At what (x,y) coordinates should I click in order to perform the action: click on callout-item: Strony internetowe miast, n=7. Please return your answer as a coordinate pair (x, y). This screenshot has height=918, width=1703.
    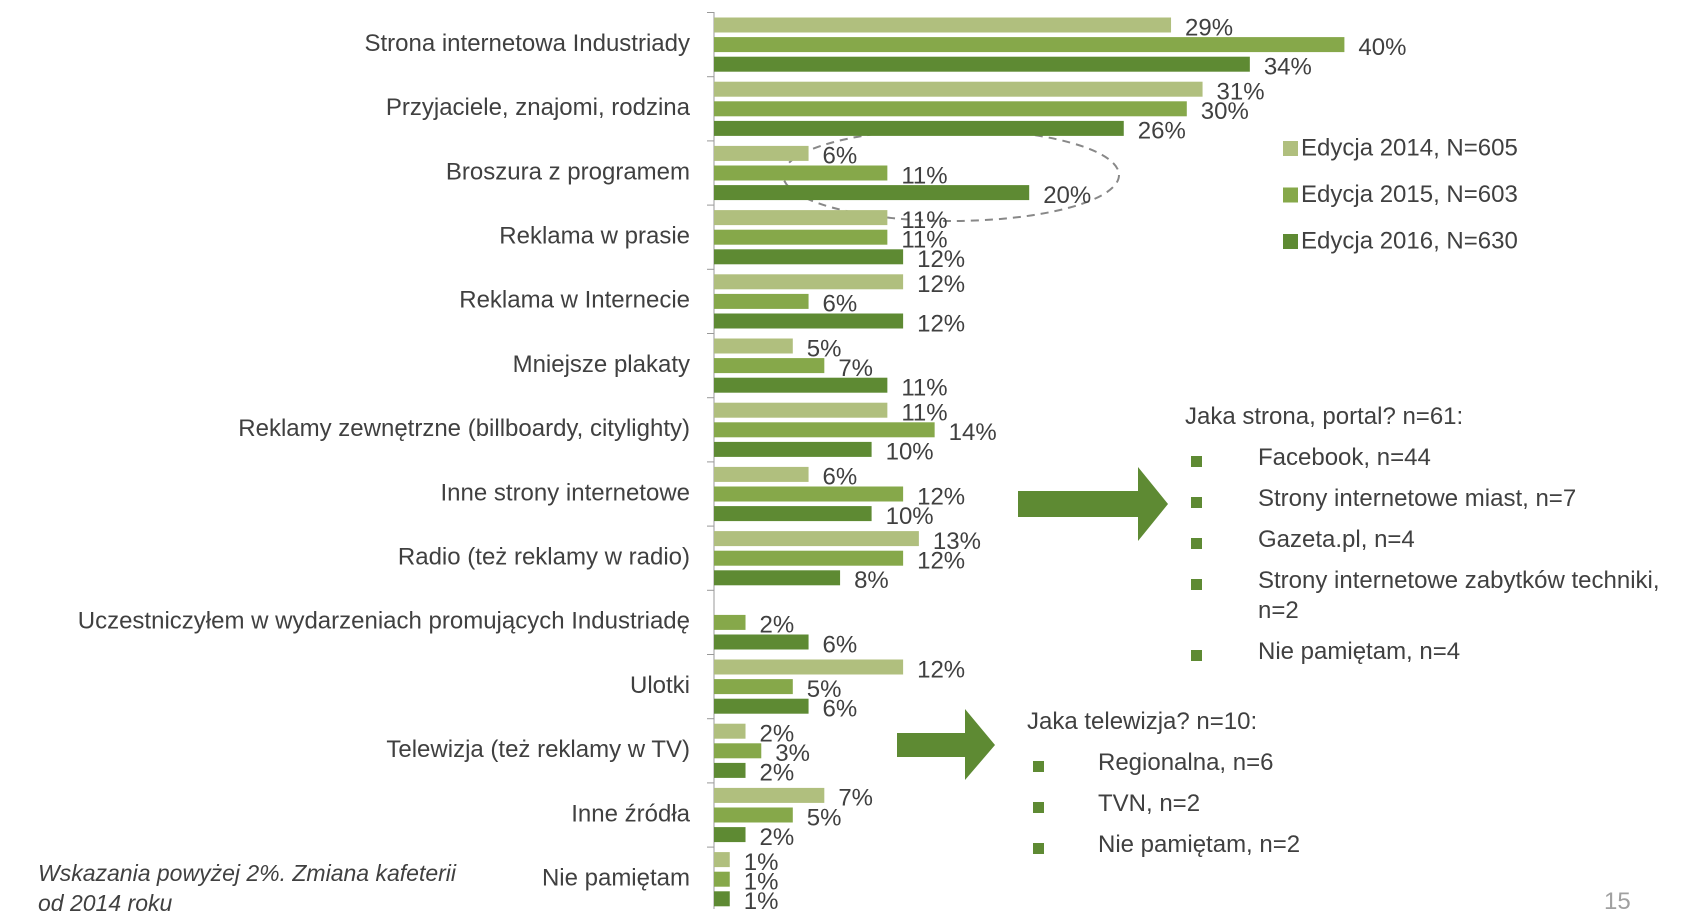
    Looking at the image, I should click on (1444, 499).